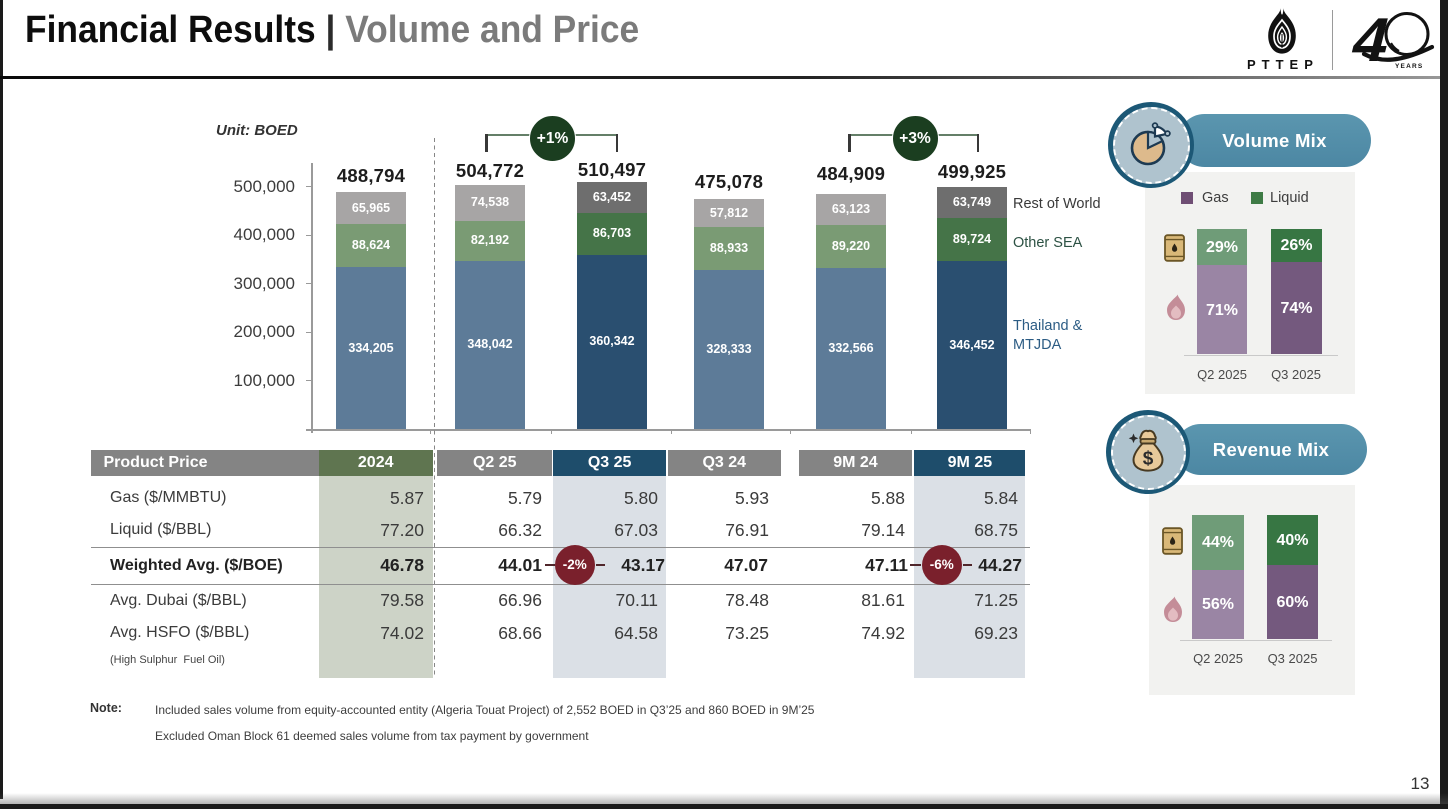  I want to click on svg-text: 4, so click(1371, 40).